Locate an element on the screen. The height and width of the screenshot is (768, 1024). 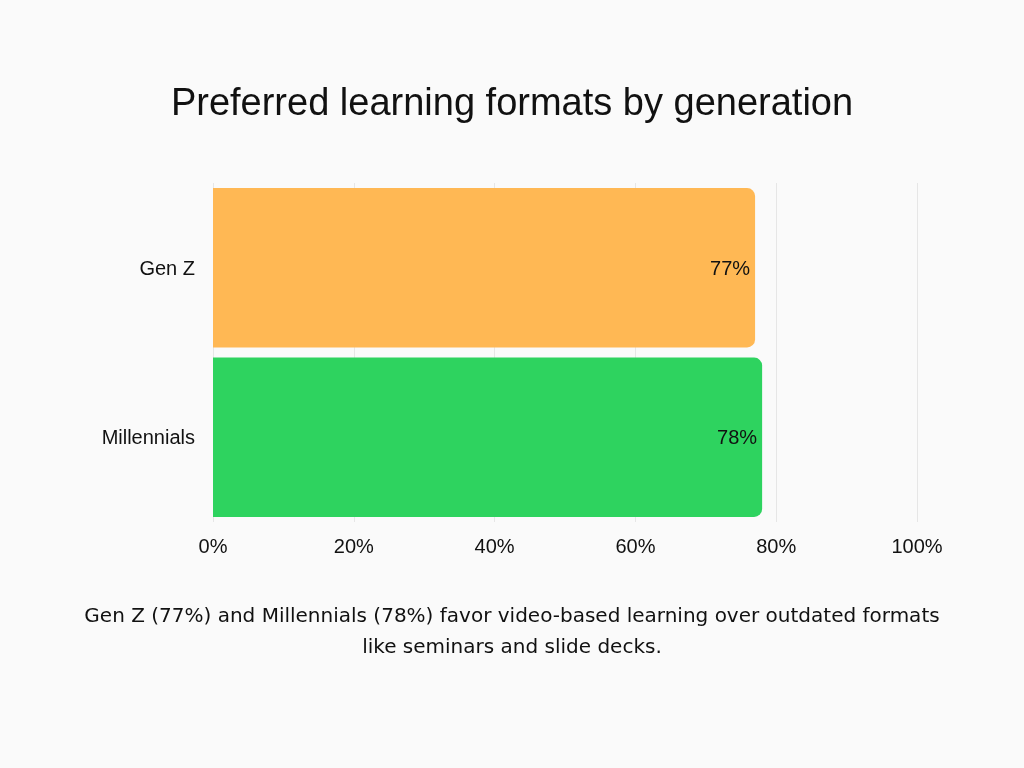
x-tick-label: 60% is located at coordinates (635, 546).